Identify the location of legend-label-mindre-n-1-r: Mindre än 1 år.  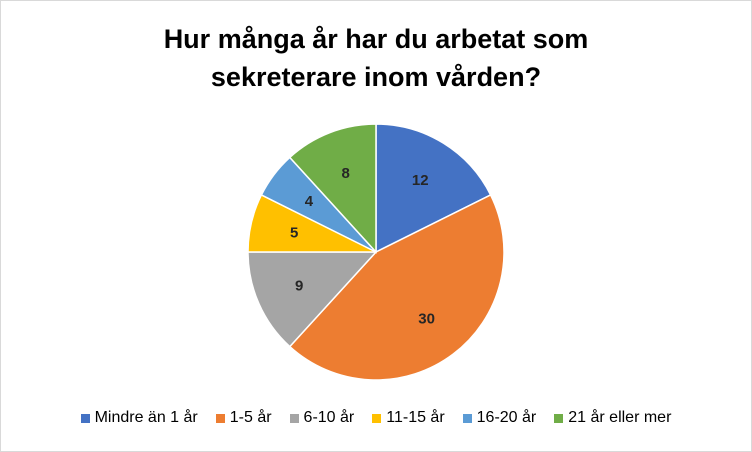
(146, 417).